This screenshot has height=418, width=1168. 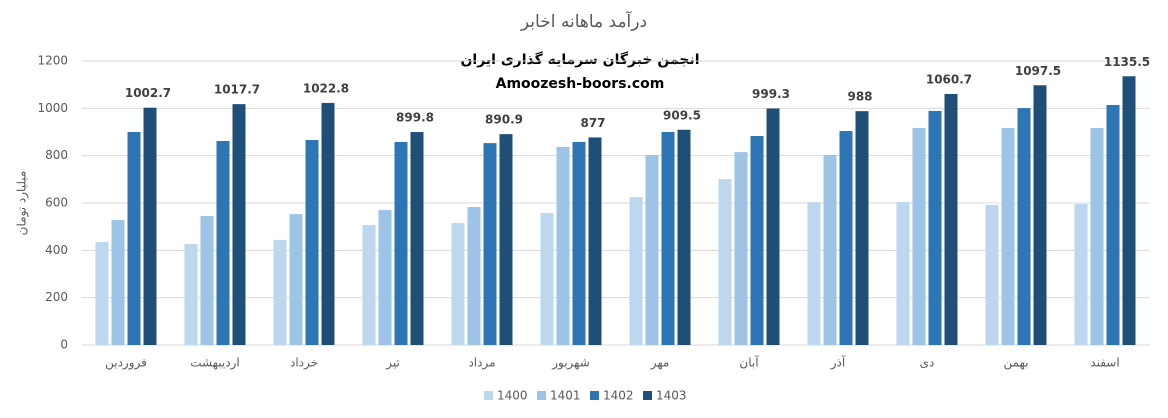 I want to click on y-tick-label: 1000, so click(x=52, y=108).